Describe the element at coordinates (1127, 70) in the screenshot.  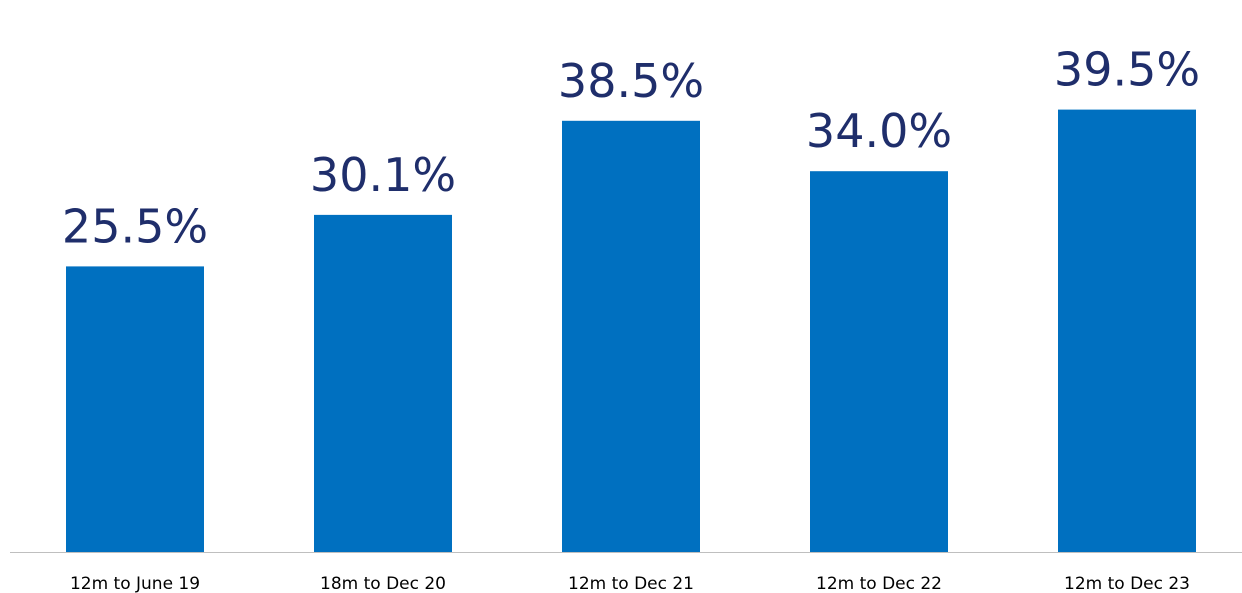
I see `data-label: 39.5%` at that location.